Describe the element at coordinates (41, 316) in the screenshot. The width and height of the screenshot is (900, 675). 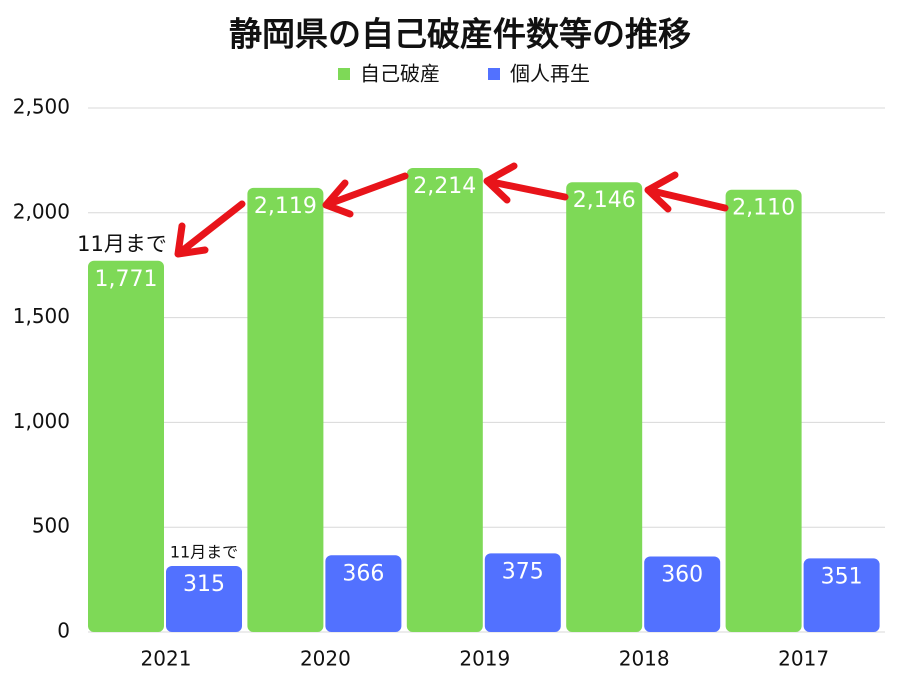
I see `y-tick-label: 1,500` at that location.